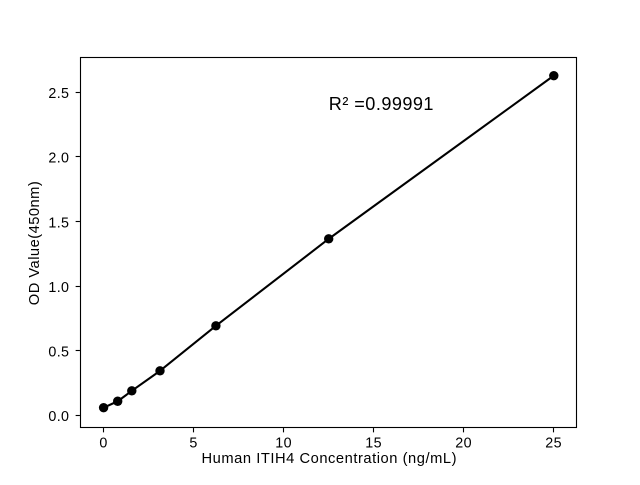 The height and width of the screenshot is (485, 640). Describe the element at coordinates (373, 444) in the screenshot. I see `svg-text: 15` at that location.